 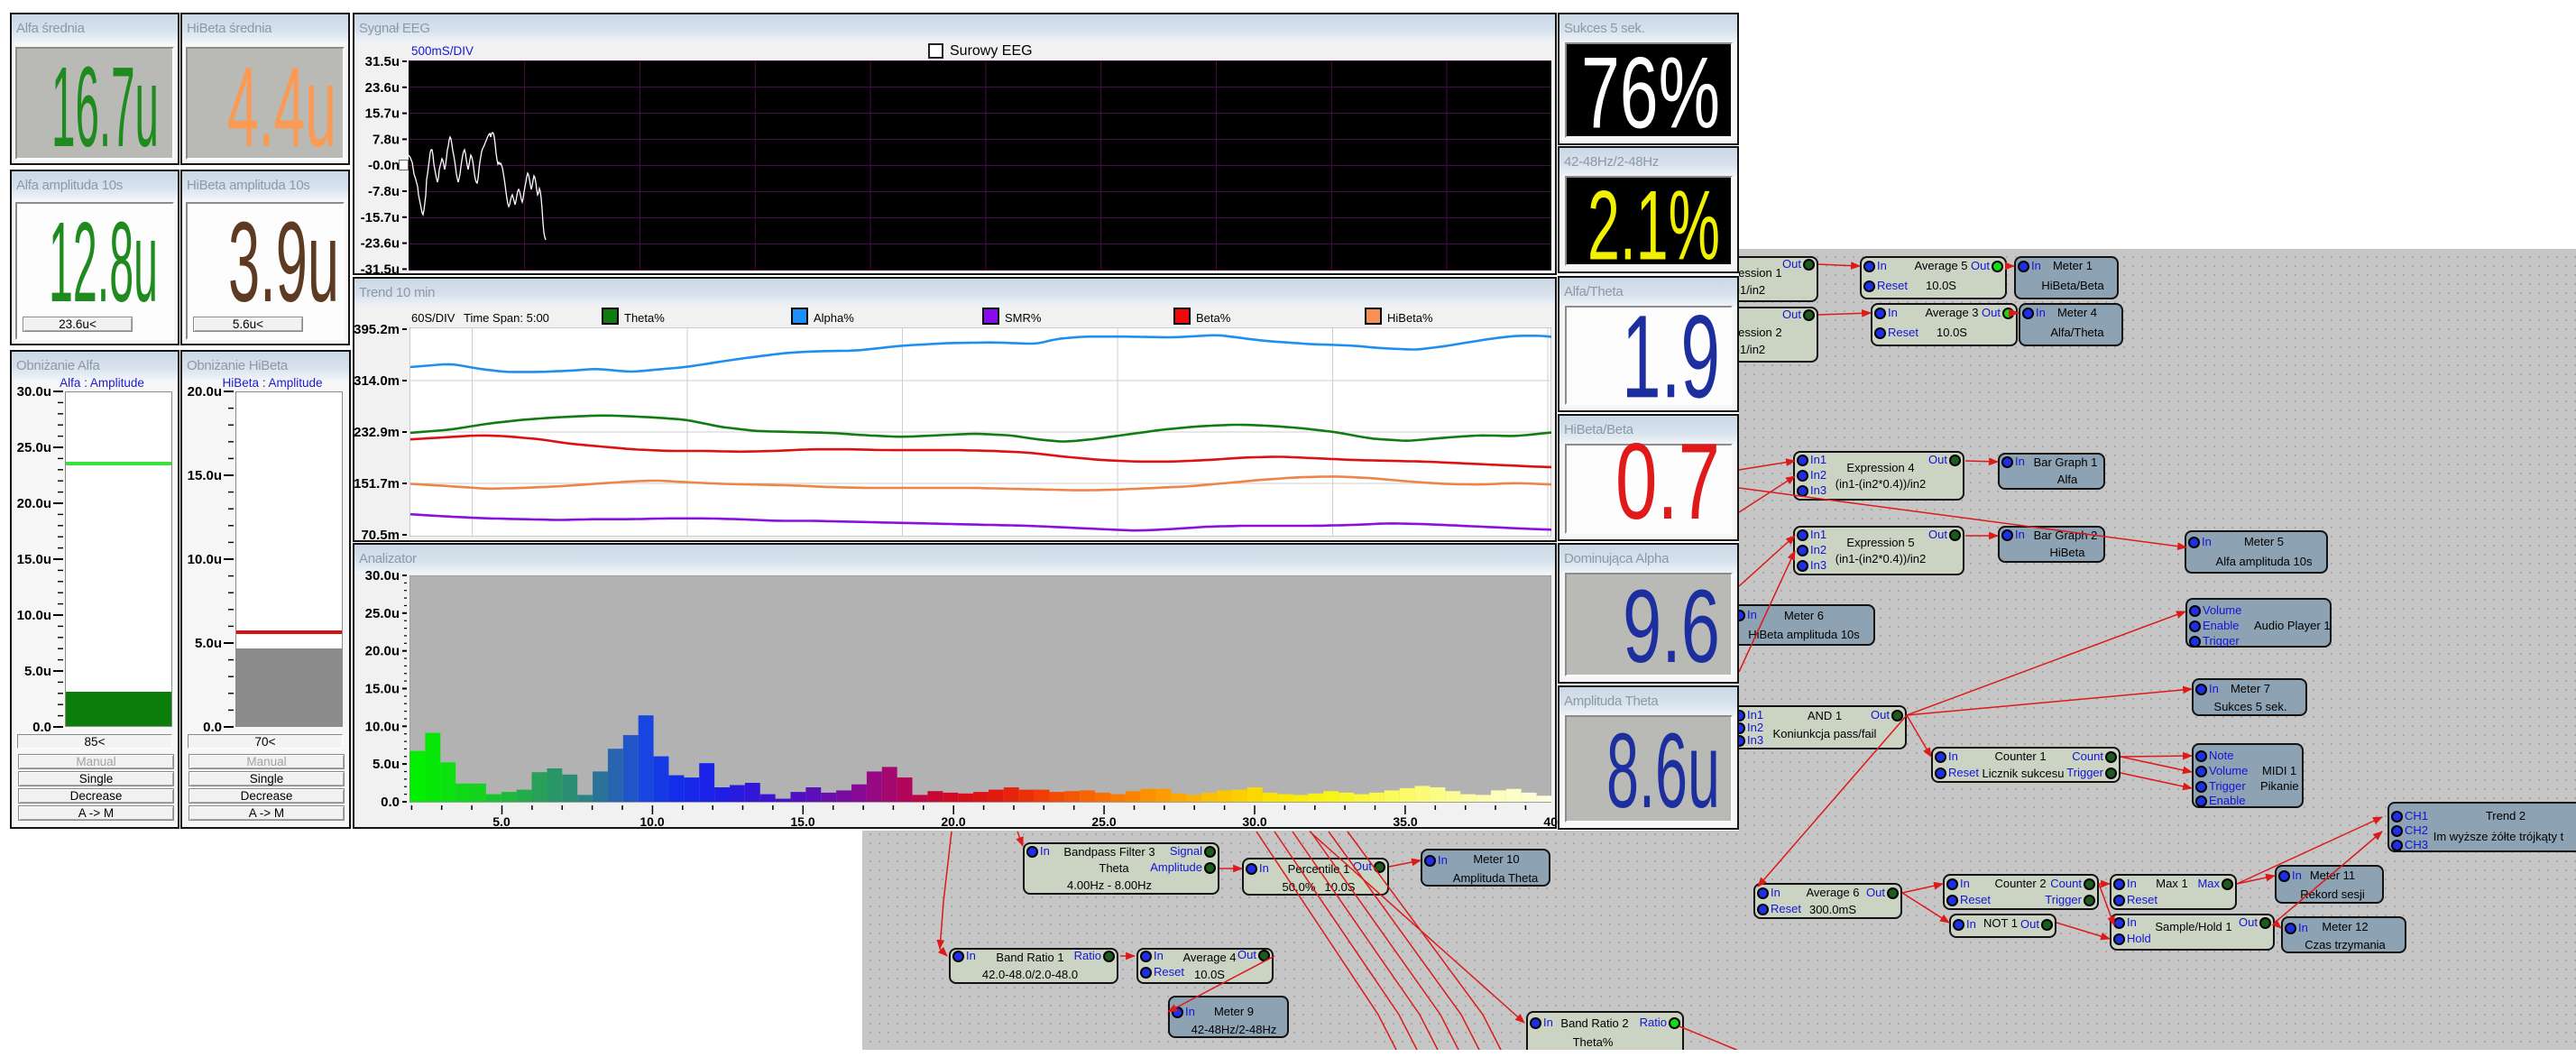 What do you see at coordinates (1663, 769) in the screenshot?
I see `svg-text: 8.6u` at bounding box center [1663, 769].